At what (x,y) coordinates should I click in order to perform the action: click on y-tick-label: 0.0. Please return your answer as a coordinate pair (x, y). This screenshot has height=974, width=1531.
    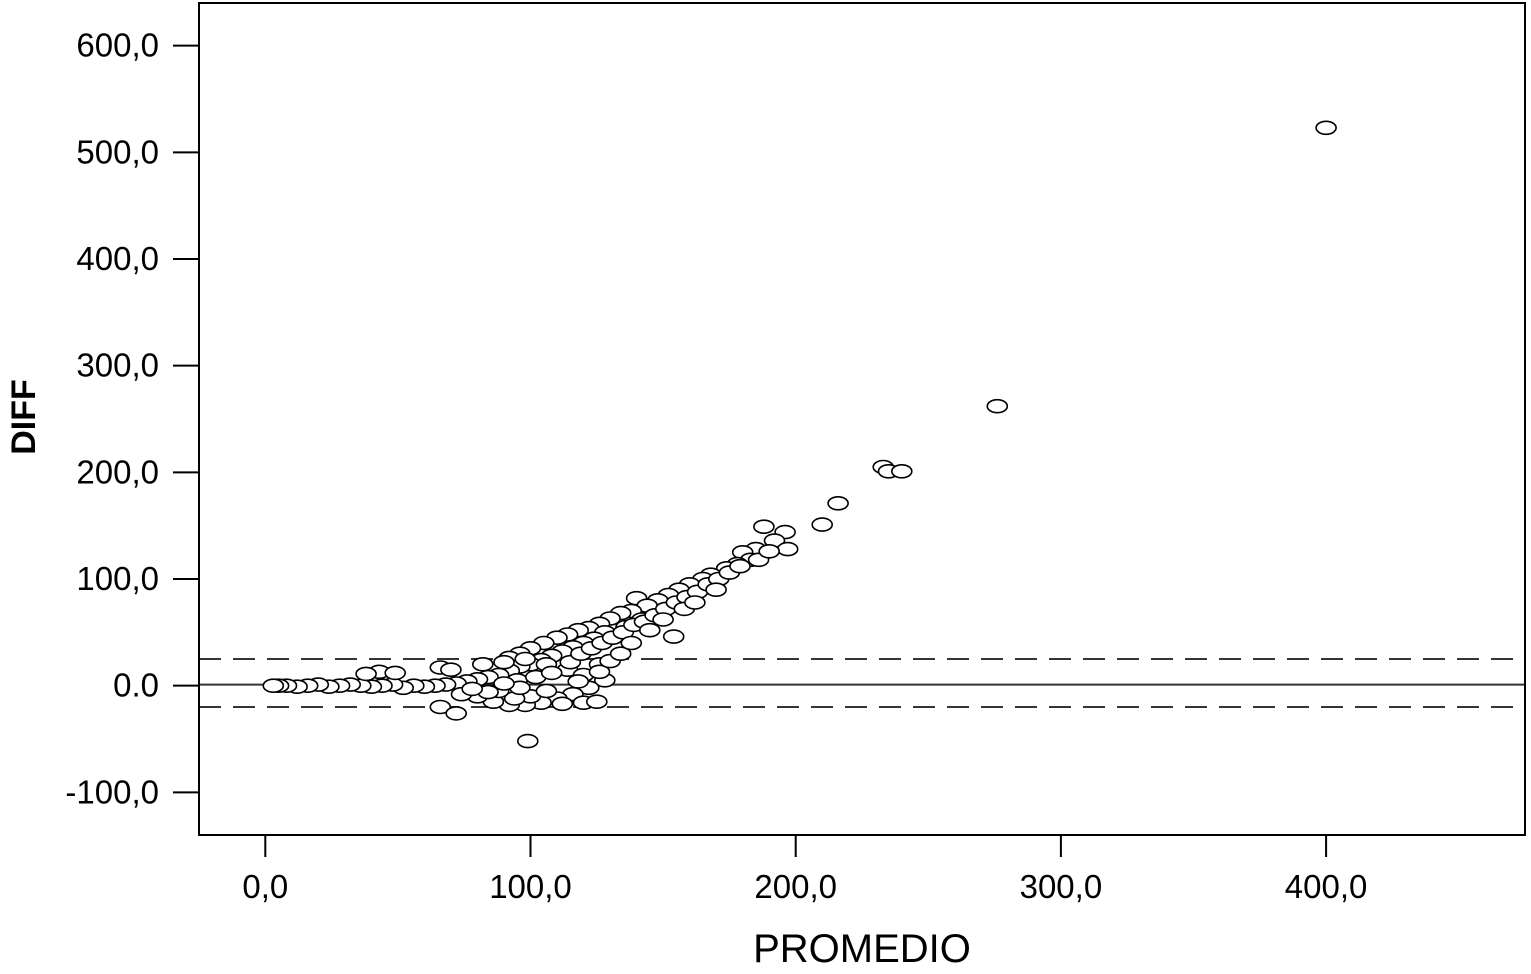
    Looking at the image, I should click on (136, 685).